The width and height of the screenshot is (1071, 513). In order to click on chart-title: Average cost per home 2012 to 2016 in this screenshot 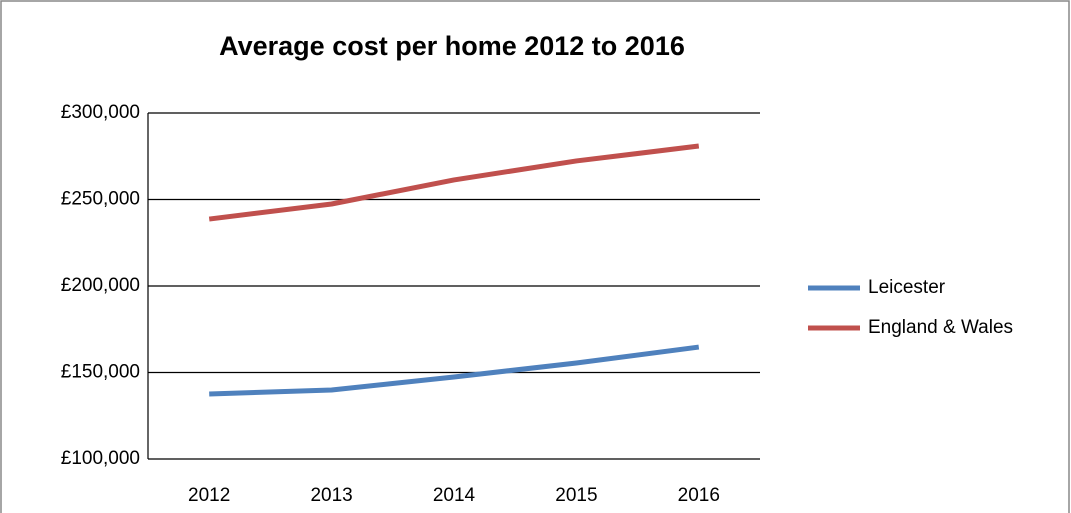, I will do `click(452, 46)`.